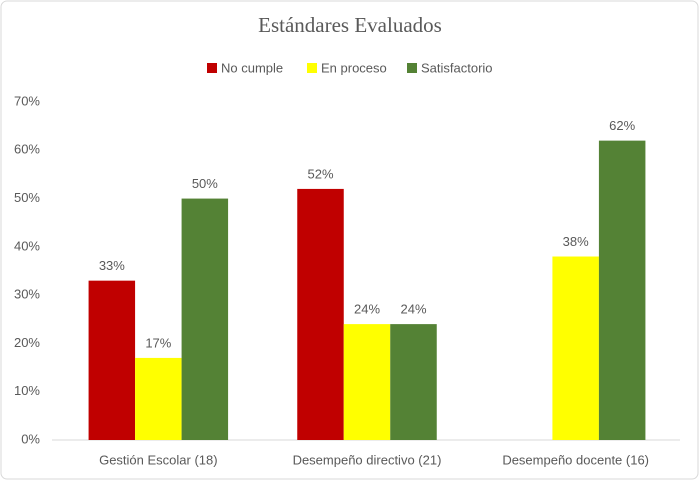 Image resolution: width=700 pixels, height=486 pixels. I want to click on x-tick-label: Gestión Escolar (18), so click(158, 459).